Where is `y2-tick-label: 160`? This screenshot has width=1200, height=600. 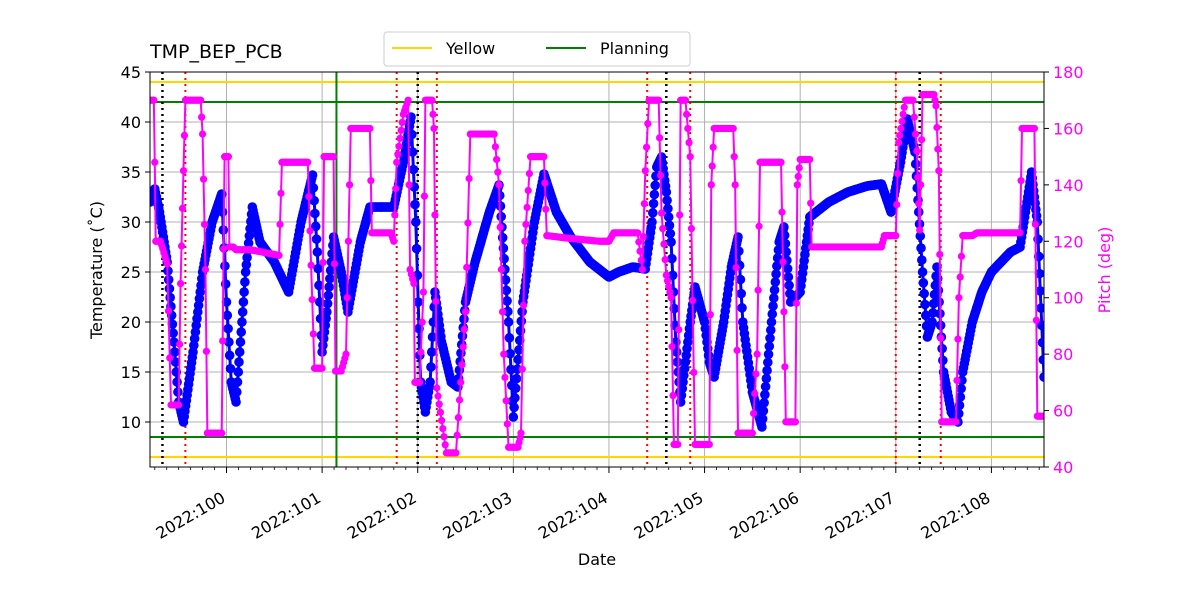
y2-tick-label: 160 is located at coordinates (1068, 128).